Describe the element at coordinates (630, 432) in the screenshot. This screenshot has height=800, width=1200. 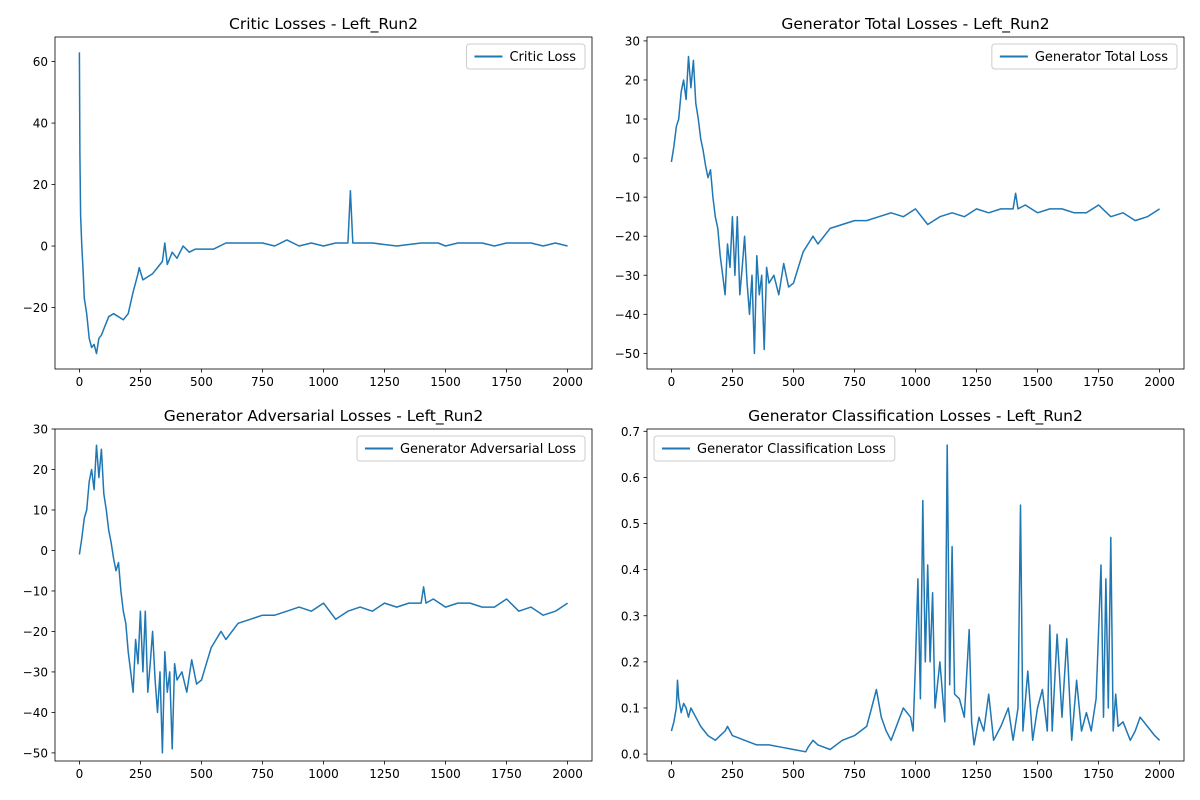
I see `y-tick-label: 0.7` at that location.